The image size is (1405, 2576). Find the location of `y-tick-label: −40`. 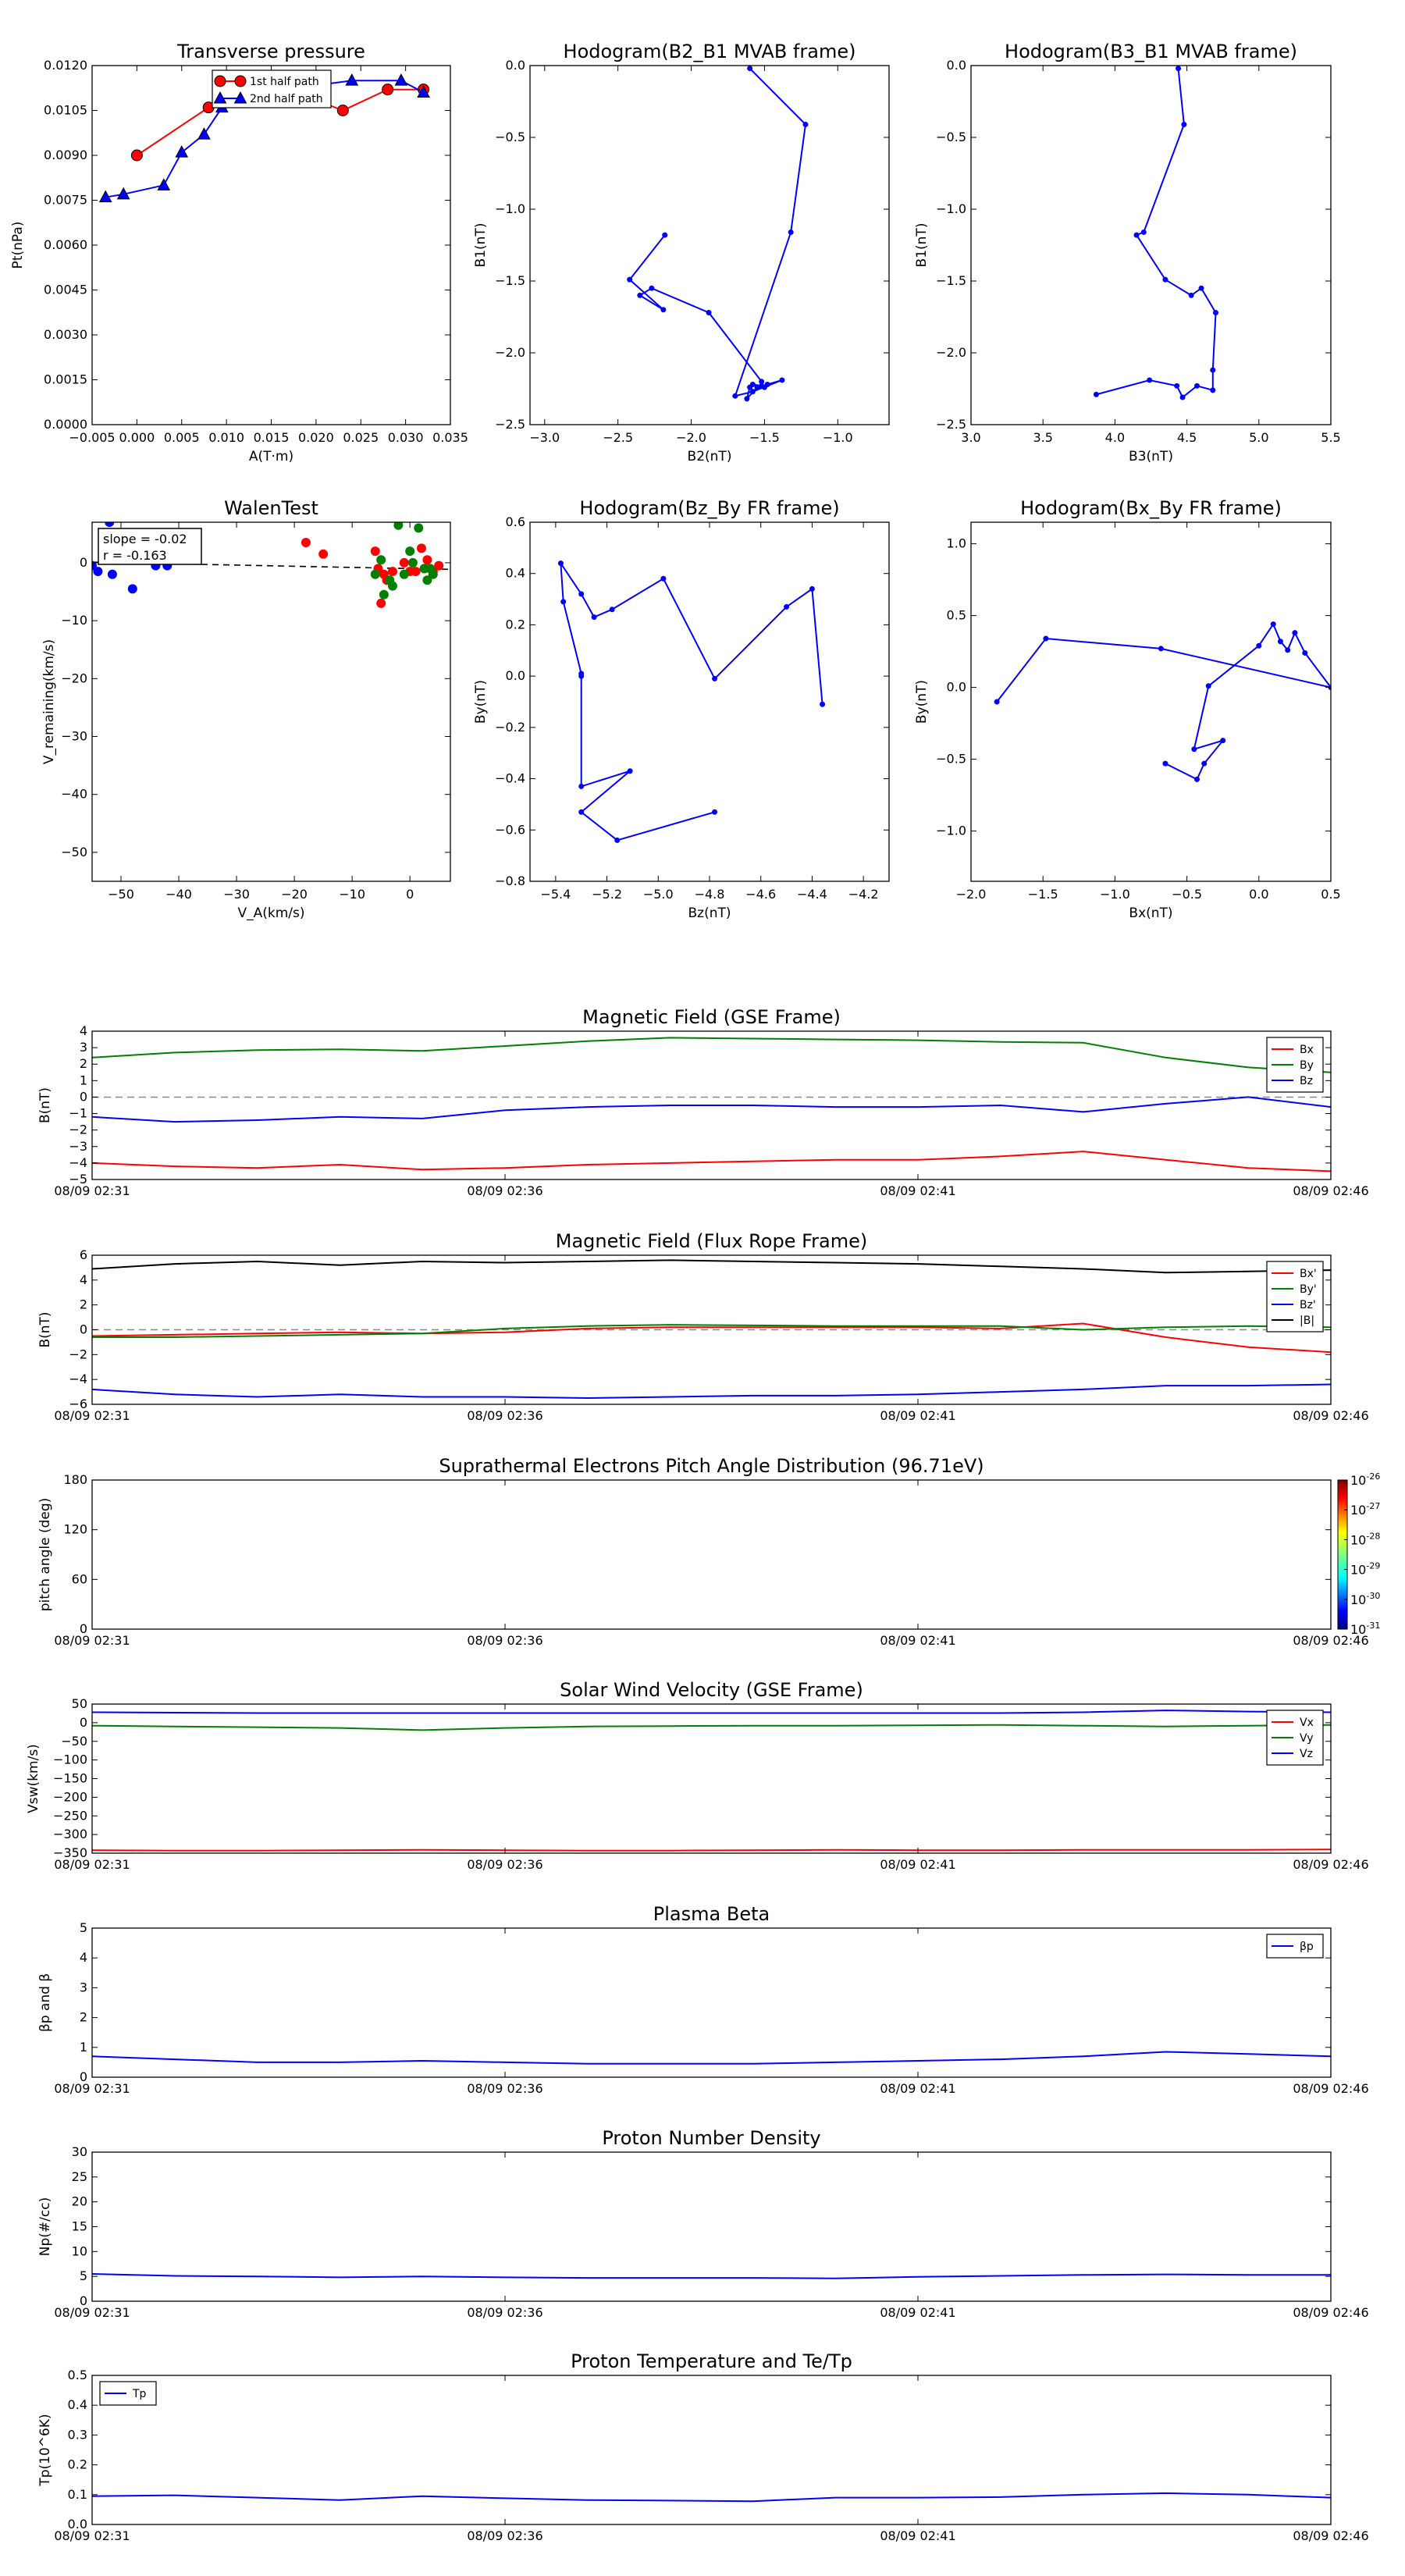

y-tick-label: −40 is located at coordinates (74, 794).